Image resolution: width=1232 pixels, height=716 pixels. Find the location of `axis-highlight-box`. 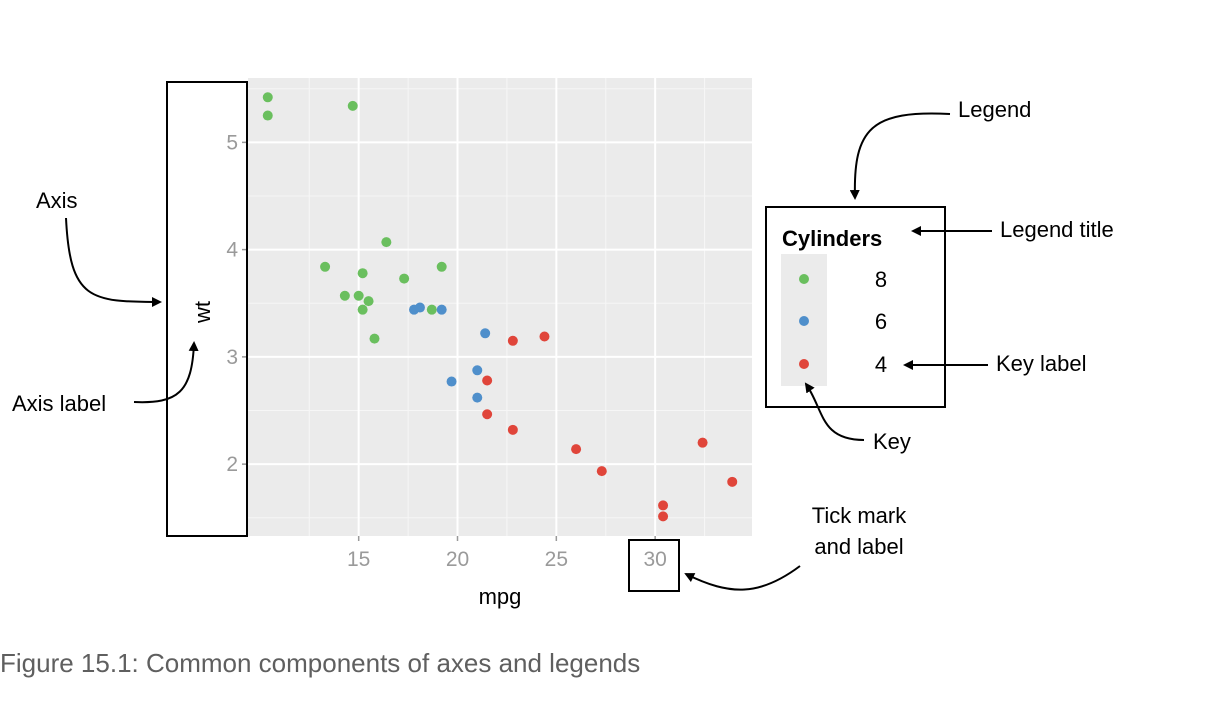

axis-highlight-box is located at coordinates (207, 309).